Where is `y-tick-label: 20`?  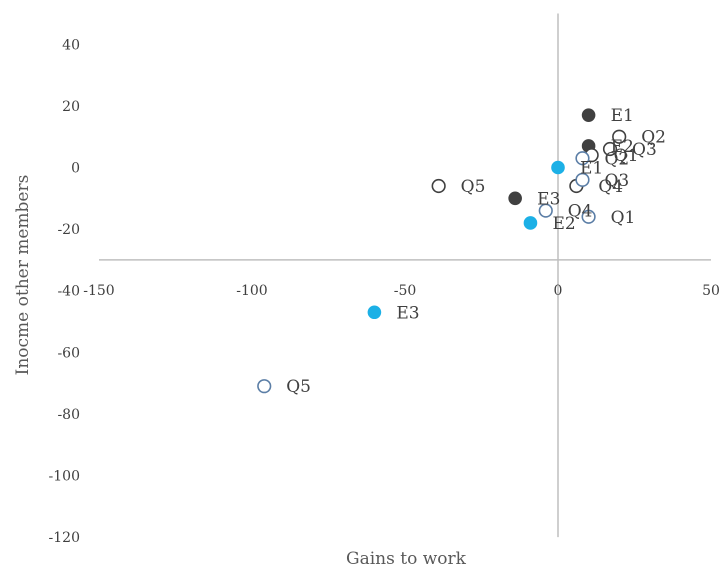
y-tick-label: 20 is located at coordinates (71, 107).